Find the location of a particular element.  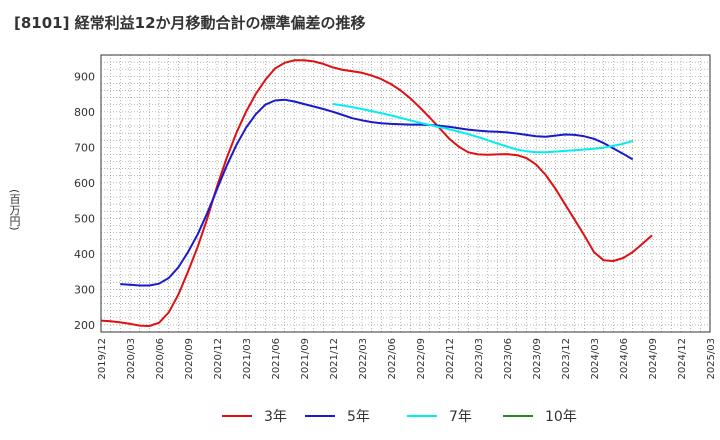

x-tick-label: 2024/03 is located at coordinates (595, 359).